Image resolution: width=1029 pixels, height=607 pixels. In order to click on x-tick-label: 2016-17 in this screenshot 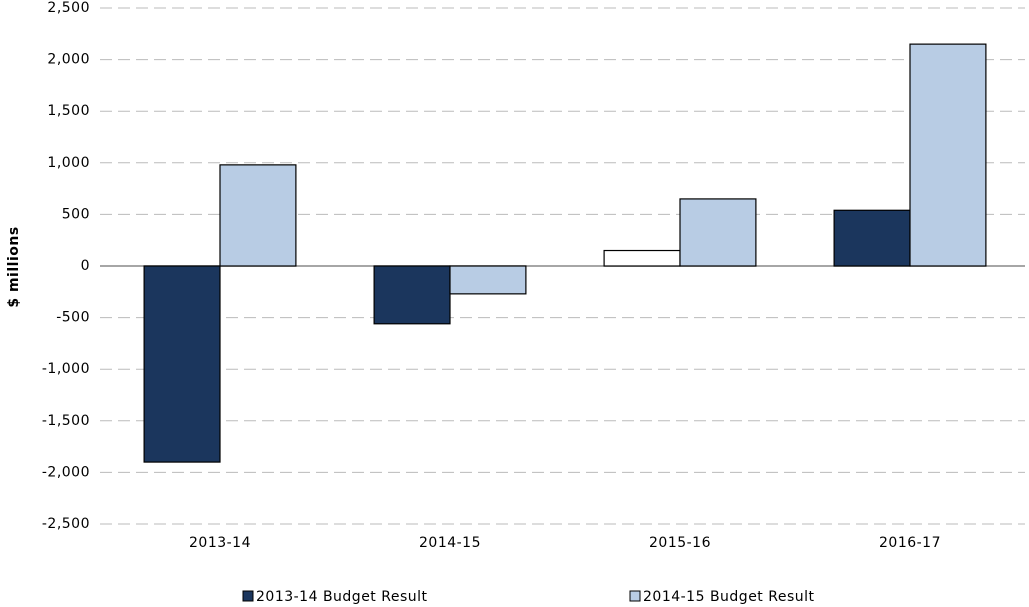, I will do `click(910, 543)`.